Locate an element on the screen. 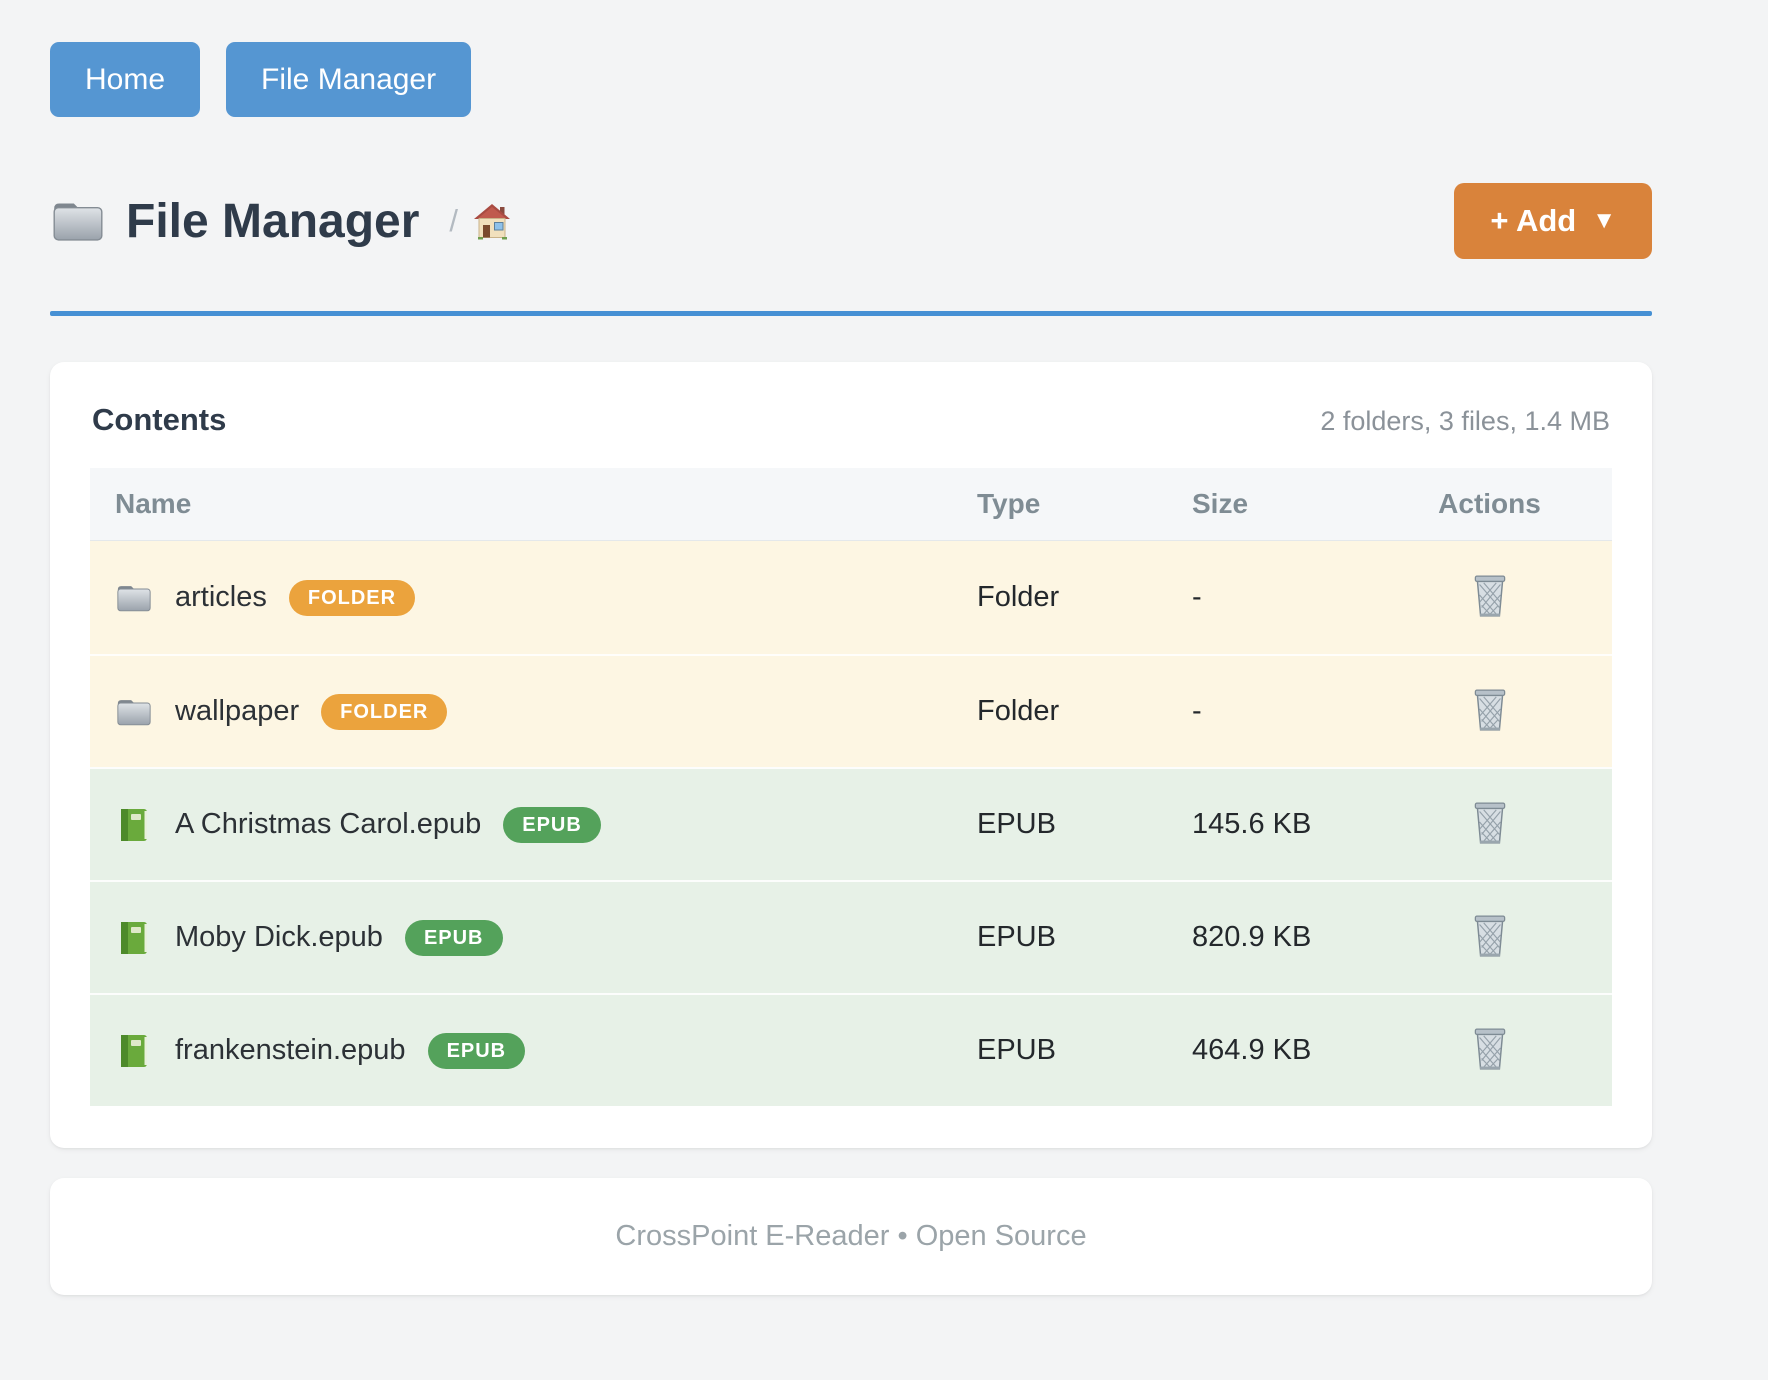  column-header-size: Size is located at coordinates (1220, 503).